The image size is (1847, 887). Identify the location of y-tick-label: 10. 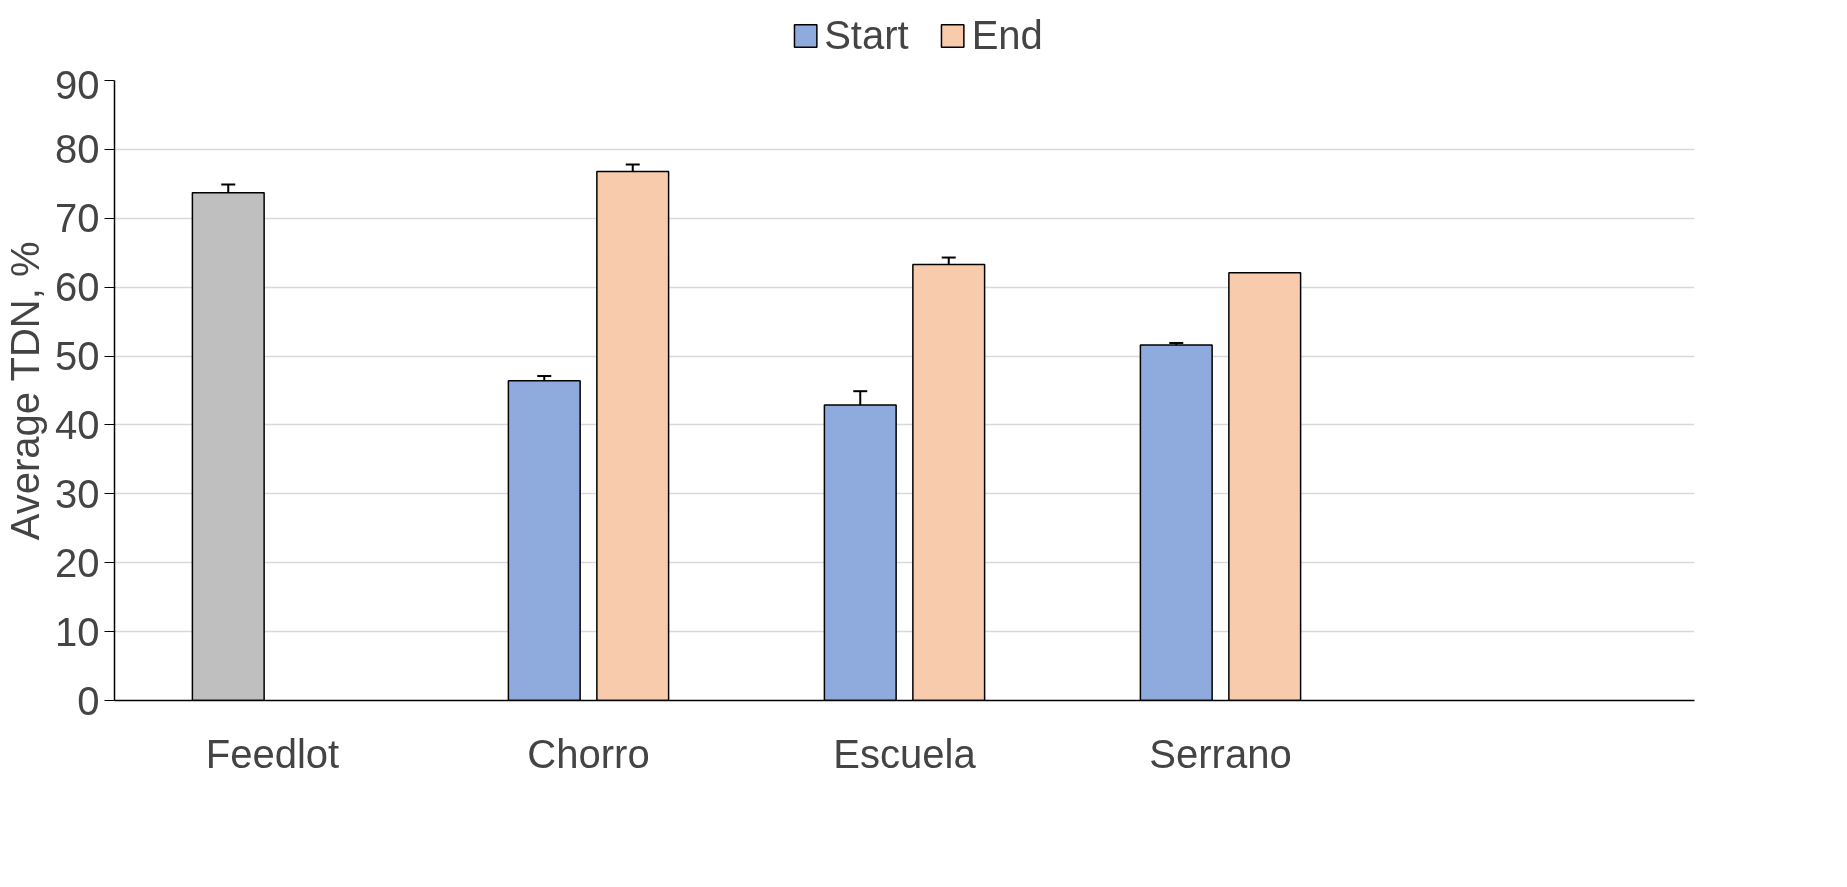
(77, 631).